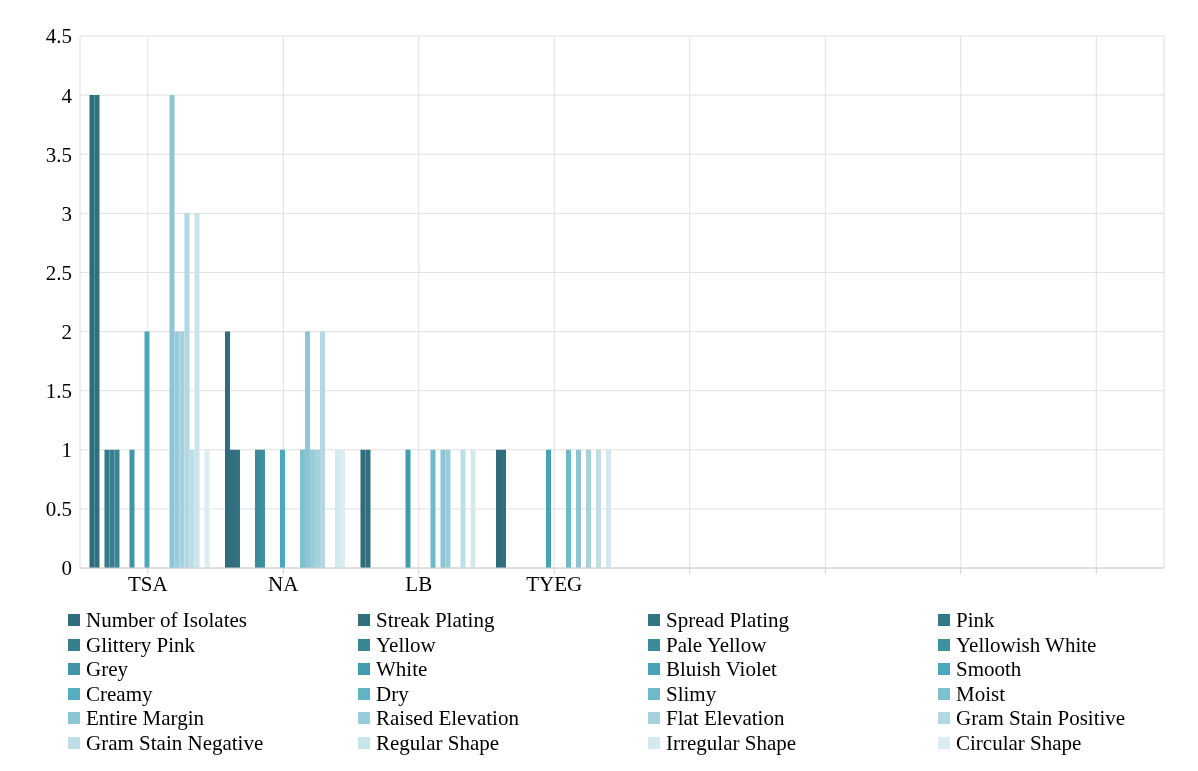 Image resolution: width=1198 pixels, height=771 pixels. I want to click on legend-label: Yellow, so click(406, 644).